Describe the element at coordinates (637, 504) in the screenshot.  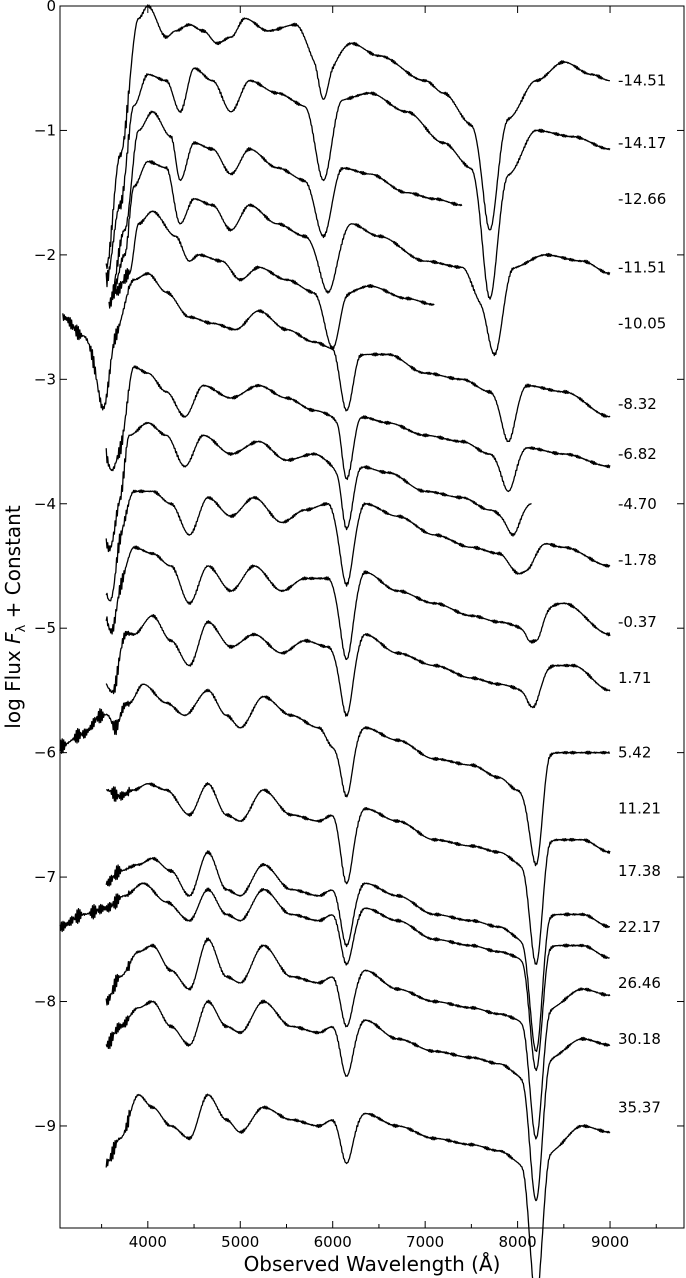
I see `epoch-label: -4.70` at that location.